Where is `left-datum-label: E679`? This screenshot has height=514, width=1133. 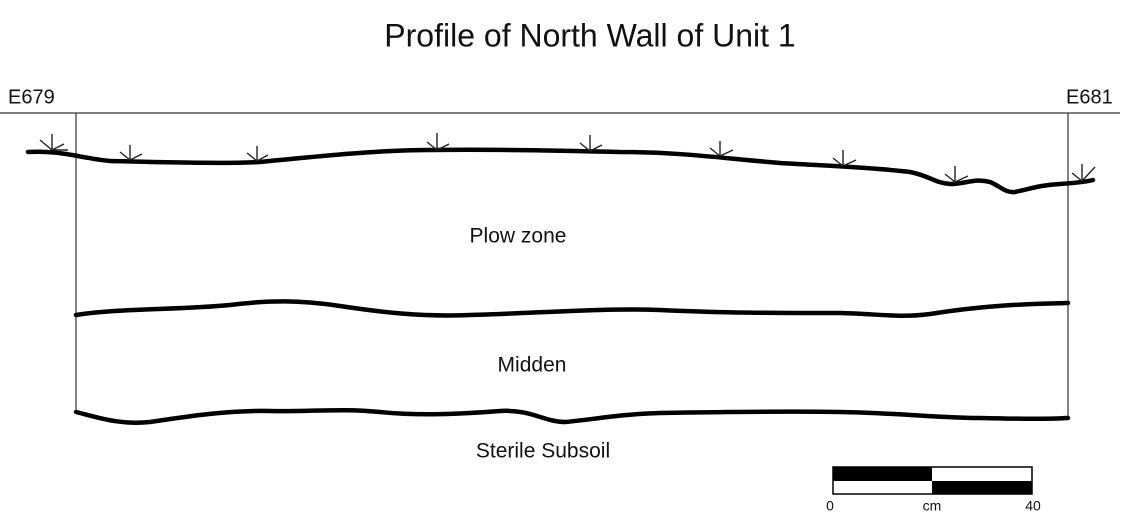 left-datum-label: E679 is located at coordinates (31, 97).